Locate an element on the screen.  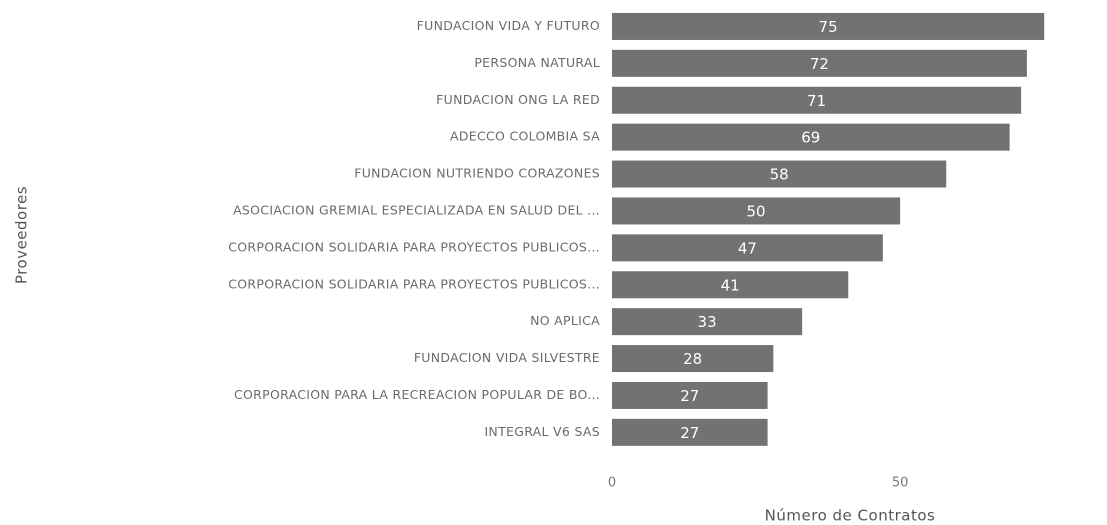
value-label: 72 is located at coordinates (819, 64).